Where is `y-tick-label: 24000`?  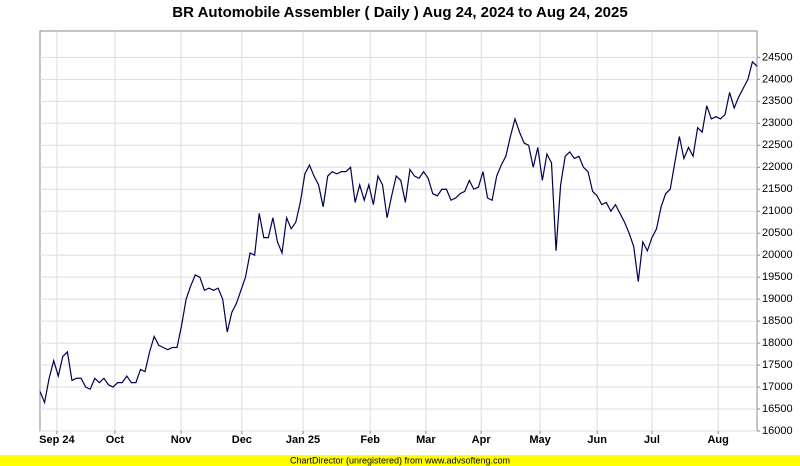 y-tick-label: 24000 is located at coordinates (777, 79).